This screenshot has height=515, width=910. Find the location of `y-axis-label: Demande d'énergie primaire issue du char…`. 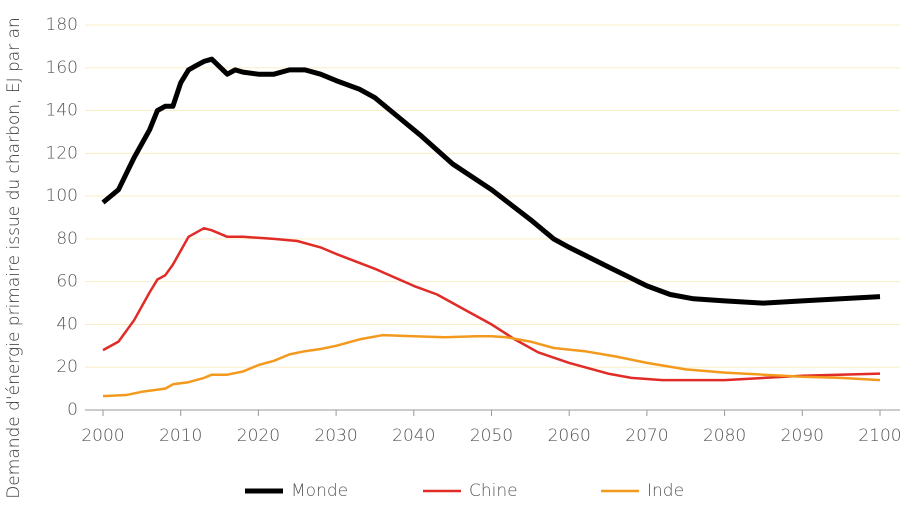

y-axis-label: Demande d'énergie primaire issue du char… is located at coordinates (14, 258).